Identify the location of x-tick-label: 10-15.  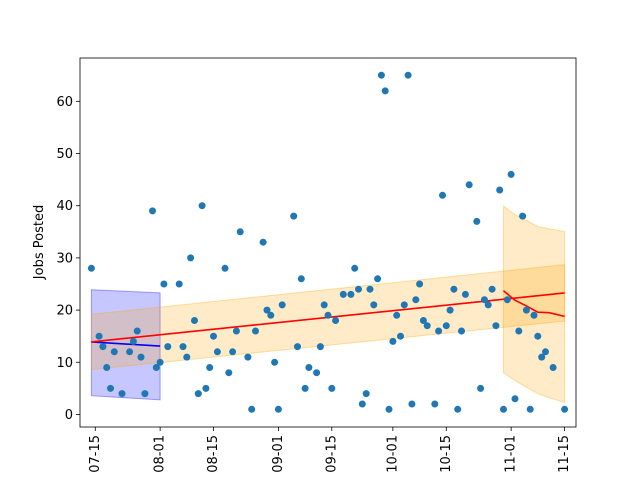
(446, 454).